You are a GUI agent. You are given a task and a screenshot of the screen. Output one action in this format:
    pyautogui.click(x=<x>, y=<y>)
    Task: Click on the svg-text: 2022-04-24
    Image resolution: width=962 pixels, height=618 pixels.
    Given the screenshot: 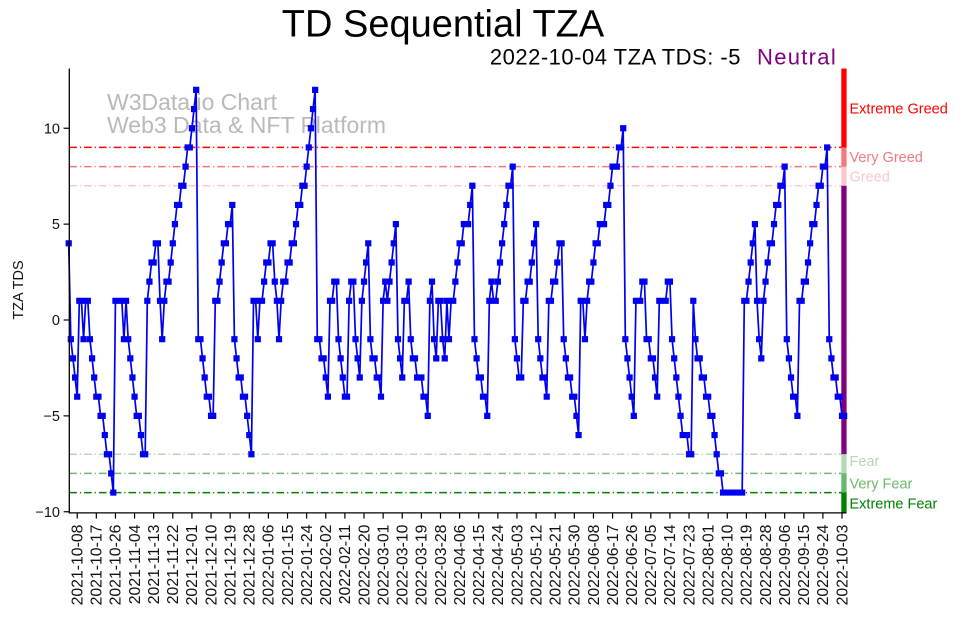 What is the action you would take?
    pyautogui.click(x=498, y=564)
    